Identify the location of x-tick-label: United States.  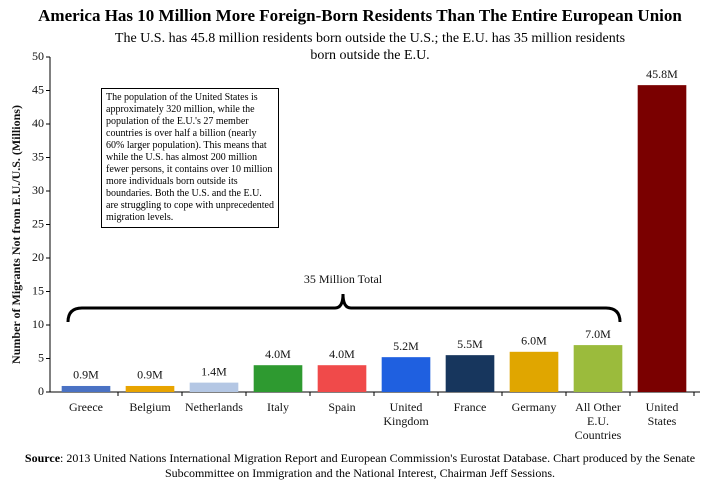
(662, 414).